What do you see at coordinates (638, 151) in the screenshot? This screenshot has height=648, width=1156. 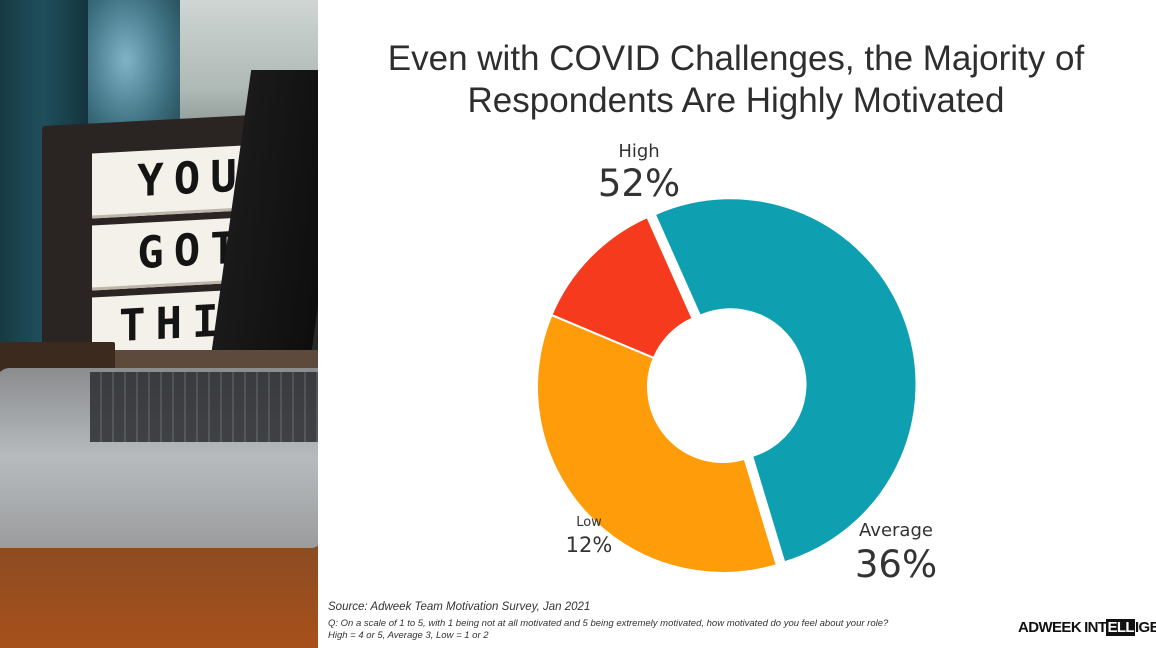 I see `slice-category-label: High` at bounding box center [638, 151].